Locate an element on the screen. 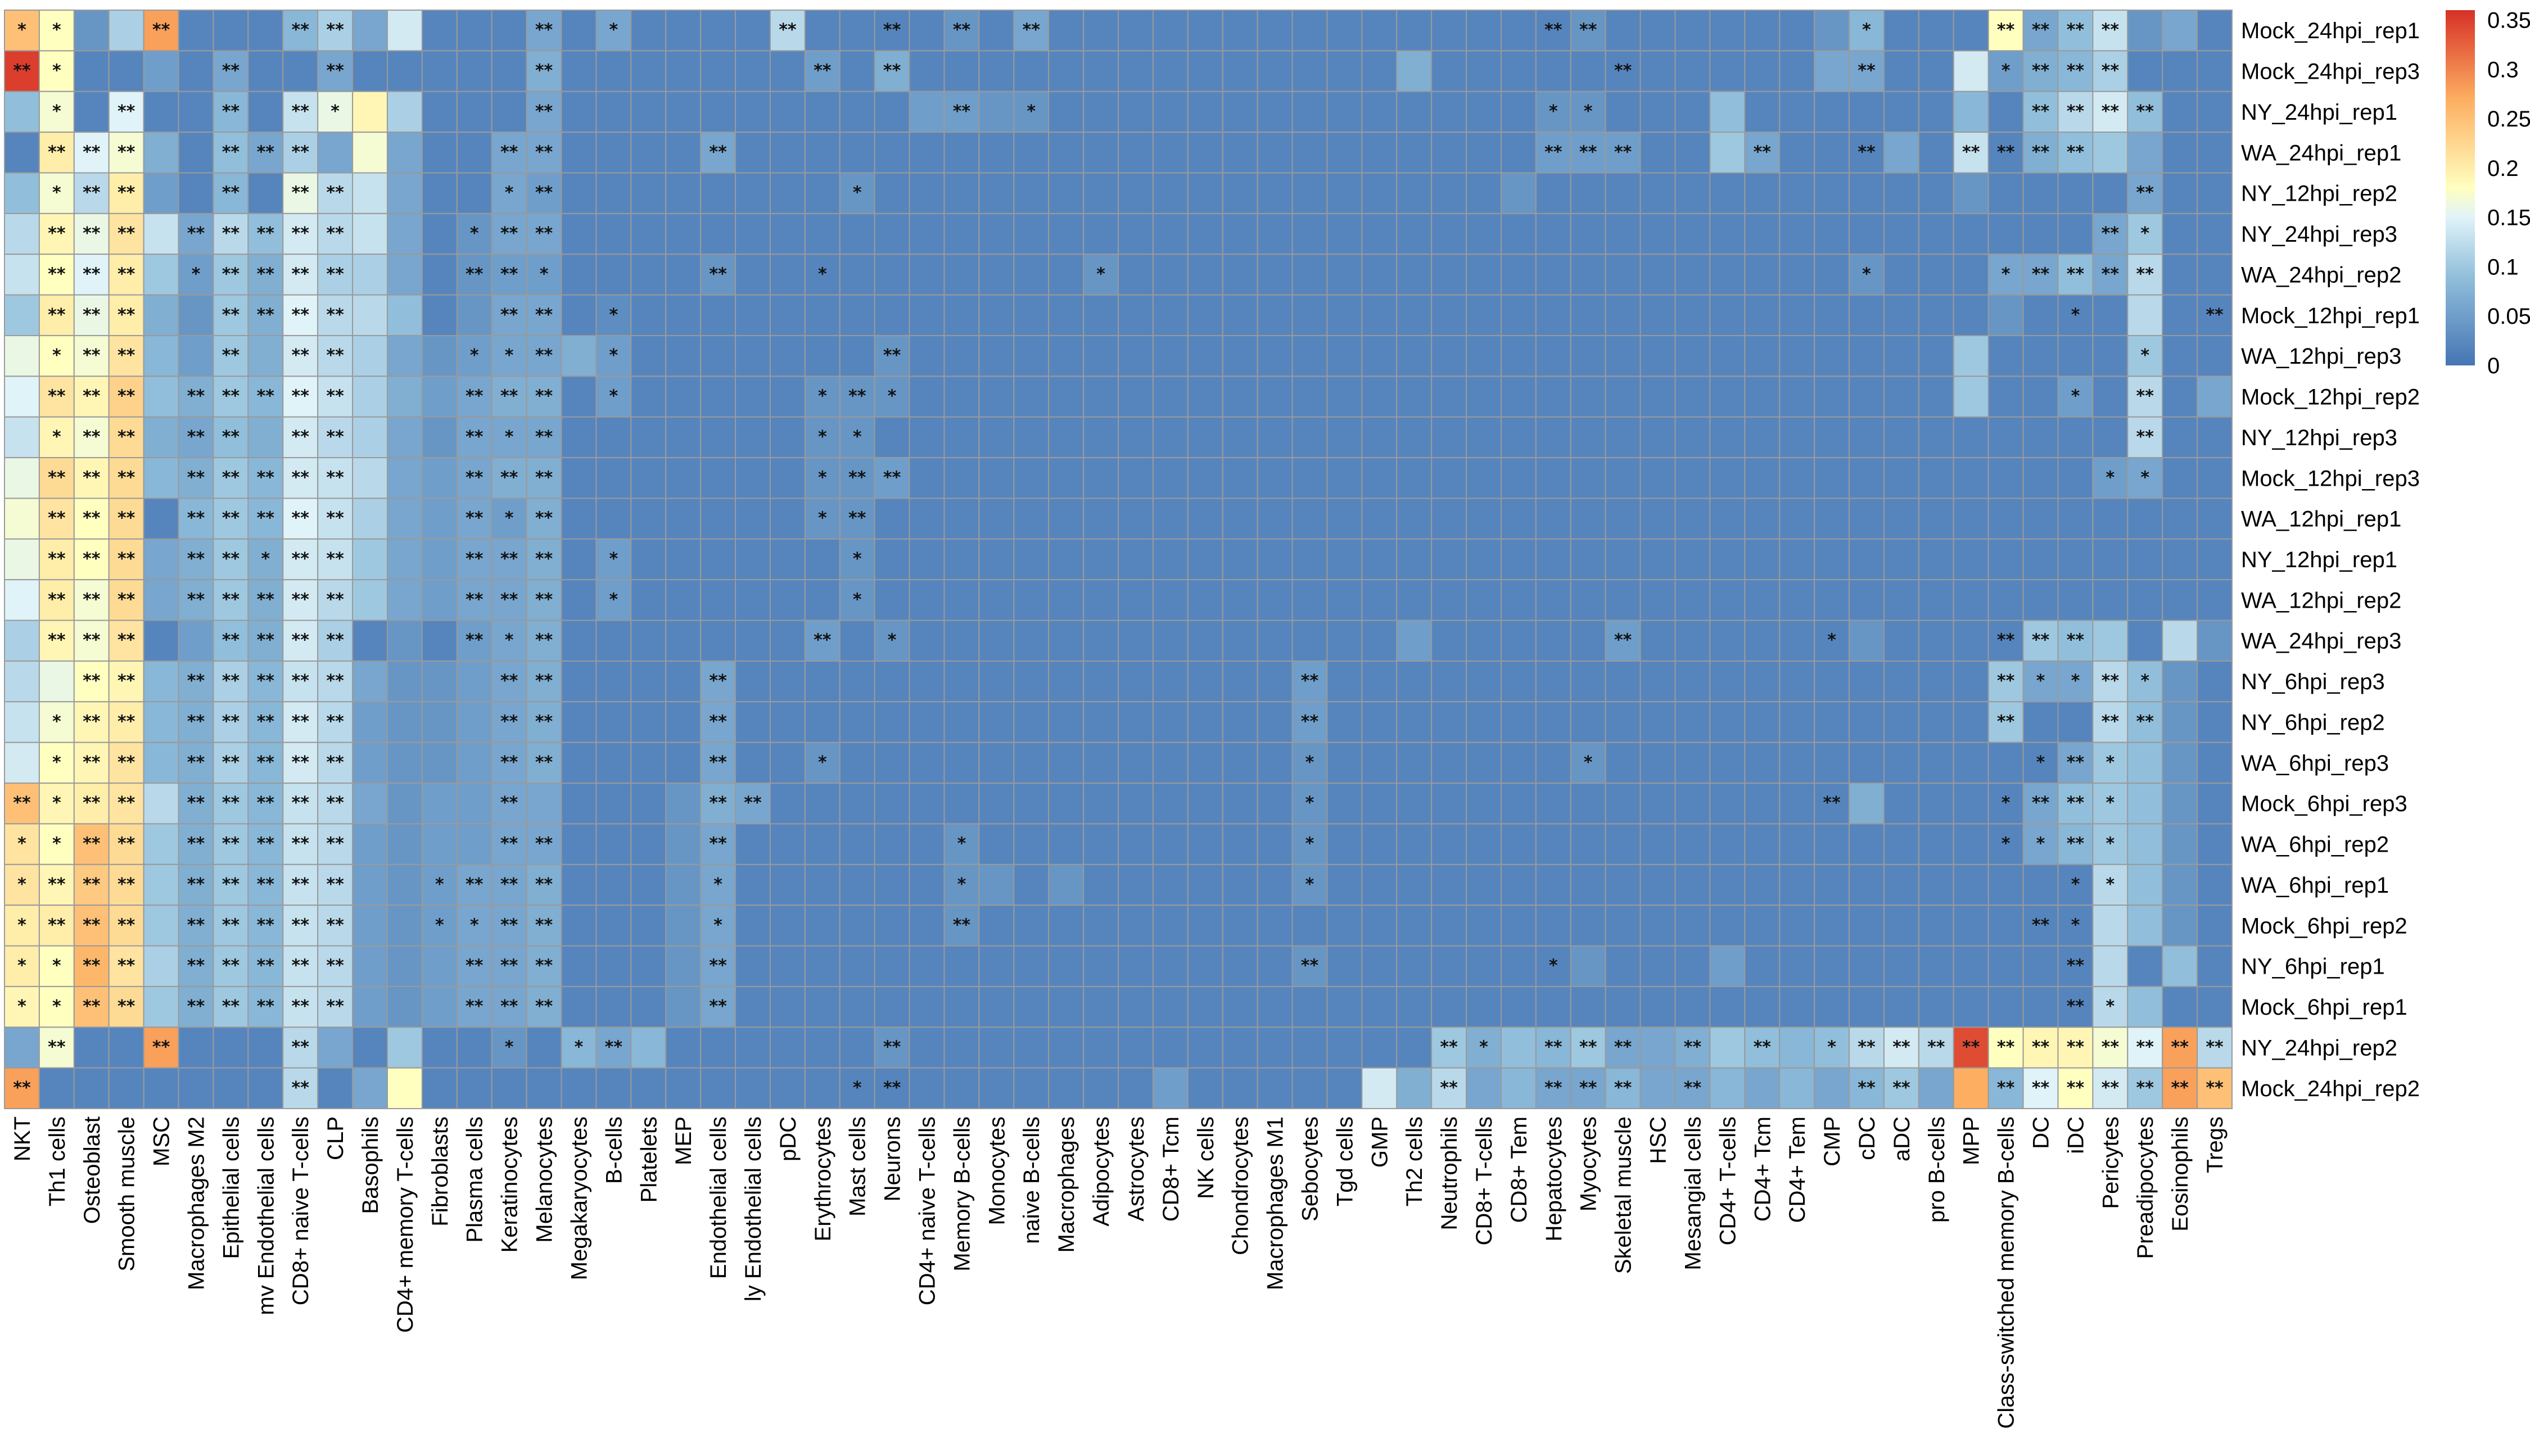 The height and width of the screenshot is (1456, 2530). row-label: Mock_6hpi_rep2 is located at coordinates (2324, 926).